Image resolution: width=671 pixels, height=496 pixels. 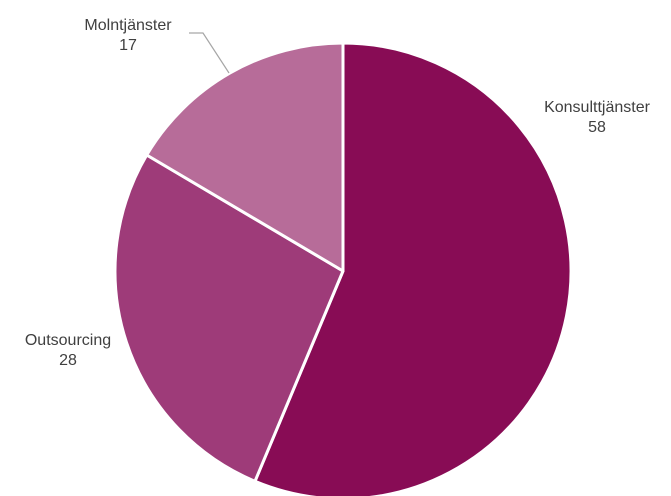 What do you see at coordinates (128, 25) in the screenshot?
I see `data-label-category: Molntjänster` at bounding box center [128, 25].